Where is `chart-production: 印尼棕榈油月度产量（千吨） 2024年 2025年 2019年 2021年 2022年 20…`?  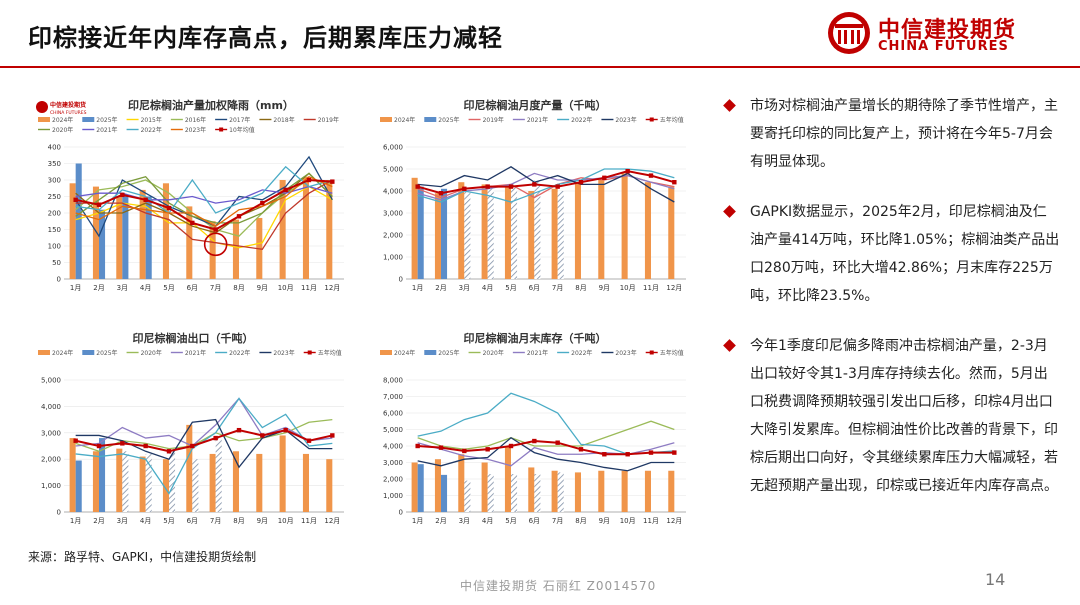
chart-production: 印尼棕榈油月度产量（千吨） 2024年 2025年 2019年 2021年 2022年 20… is located at coordinates (535, 200).